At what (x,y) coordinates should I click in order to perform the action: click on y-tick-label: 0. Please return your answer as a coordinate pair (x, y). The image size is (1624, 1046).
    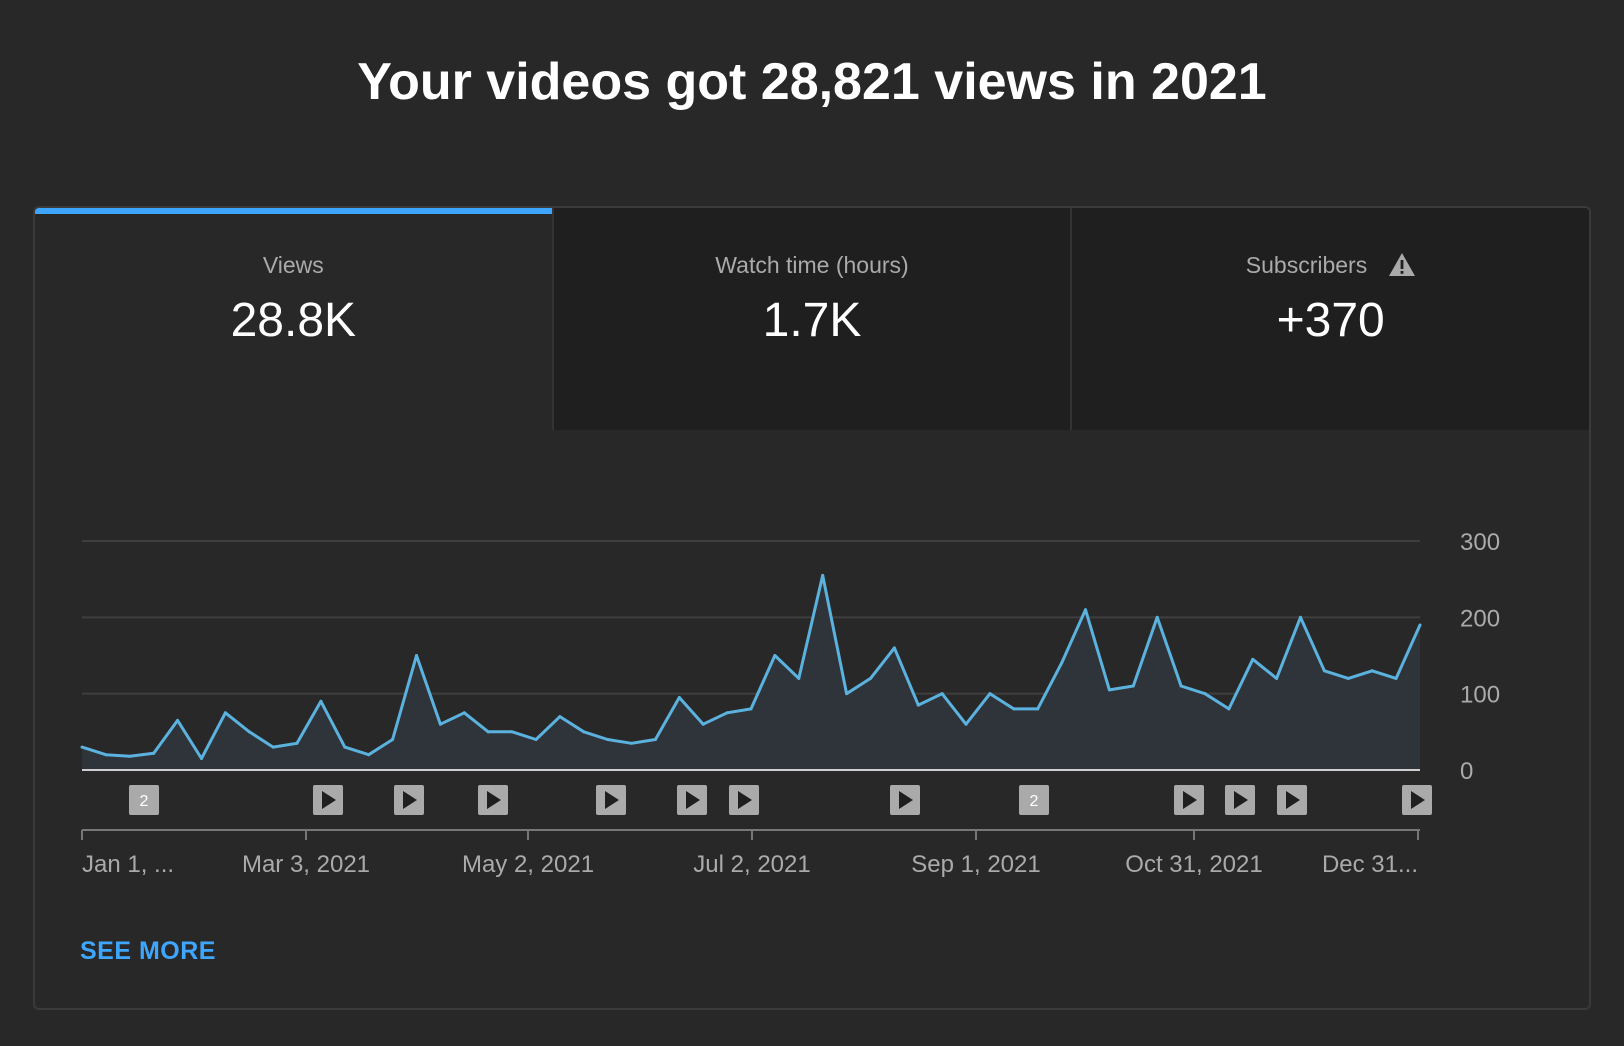
    Looking at the image, I should click on (1466, 771).